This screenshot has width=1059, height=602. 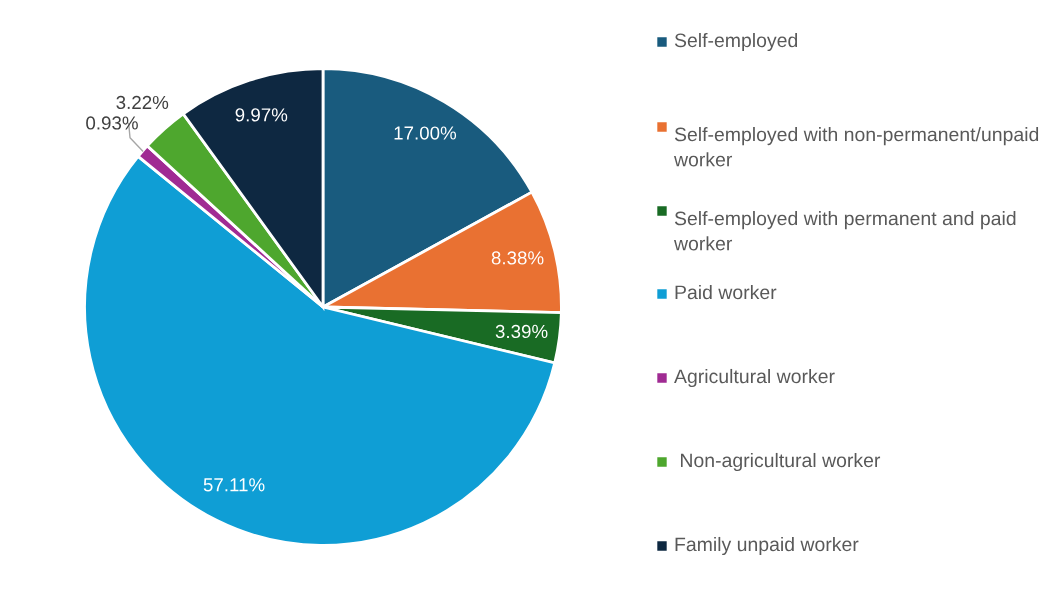 What do you see at coordinates (517, 258) in the screenshot?
I see `data-label: 8.38%` at bounding box center [517, 258].